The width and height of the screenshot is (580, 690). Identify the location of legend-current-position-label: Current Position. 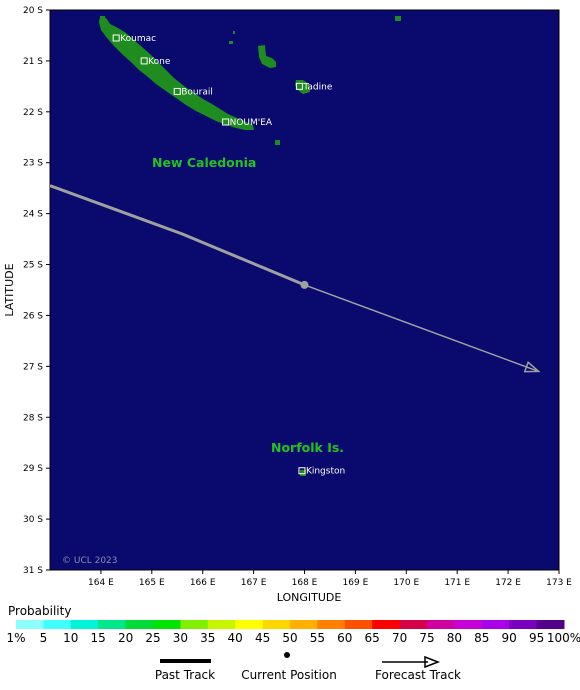
(289, 675).